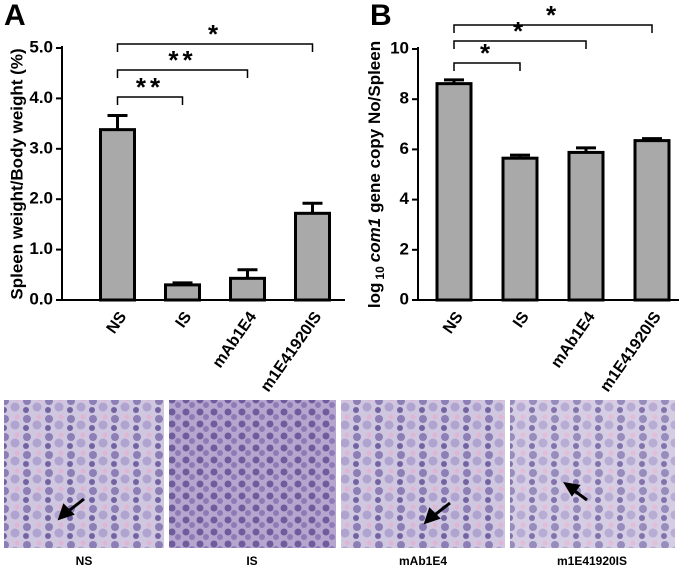 The image size is (679, 573). I want to click on label-part: log, so click(374, 296).